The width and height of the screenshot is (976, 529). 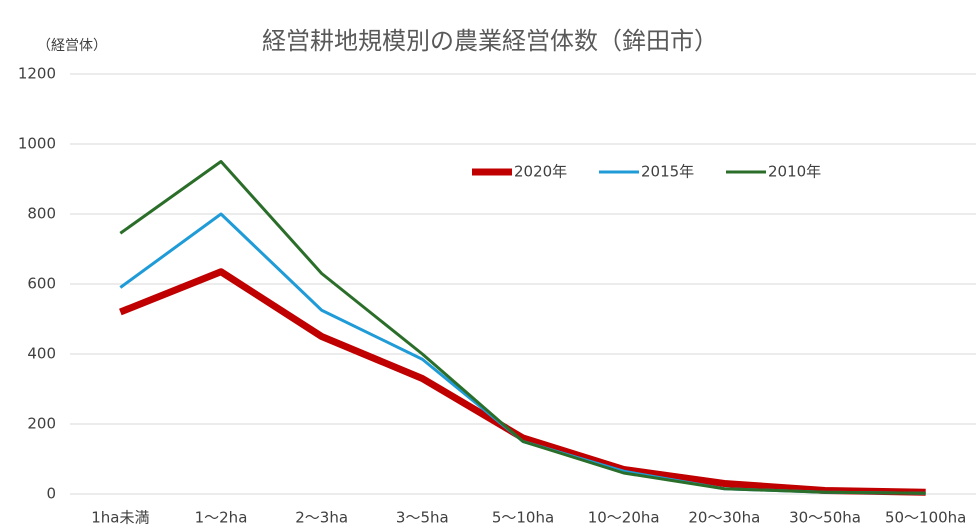 What do you see at coordinates (724, 518) in the screenshot?
I see `x-tick-label: 20～30ha` at bounding box center [724, 518].